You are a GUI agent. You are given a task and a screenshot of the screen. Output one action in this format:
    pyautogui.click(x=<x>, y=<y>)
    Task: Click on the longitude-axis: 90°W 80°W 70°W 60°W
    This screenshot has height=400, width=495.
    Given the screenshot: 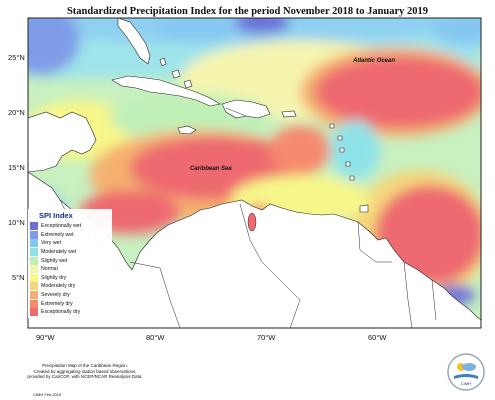 What is the action you would take?
    pyautogui.click(x=211, y=337)
    